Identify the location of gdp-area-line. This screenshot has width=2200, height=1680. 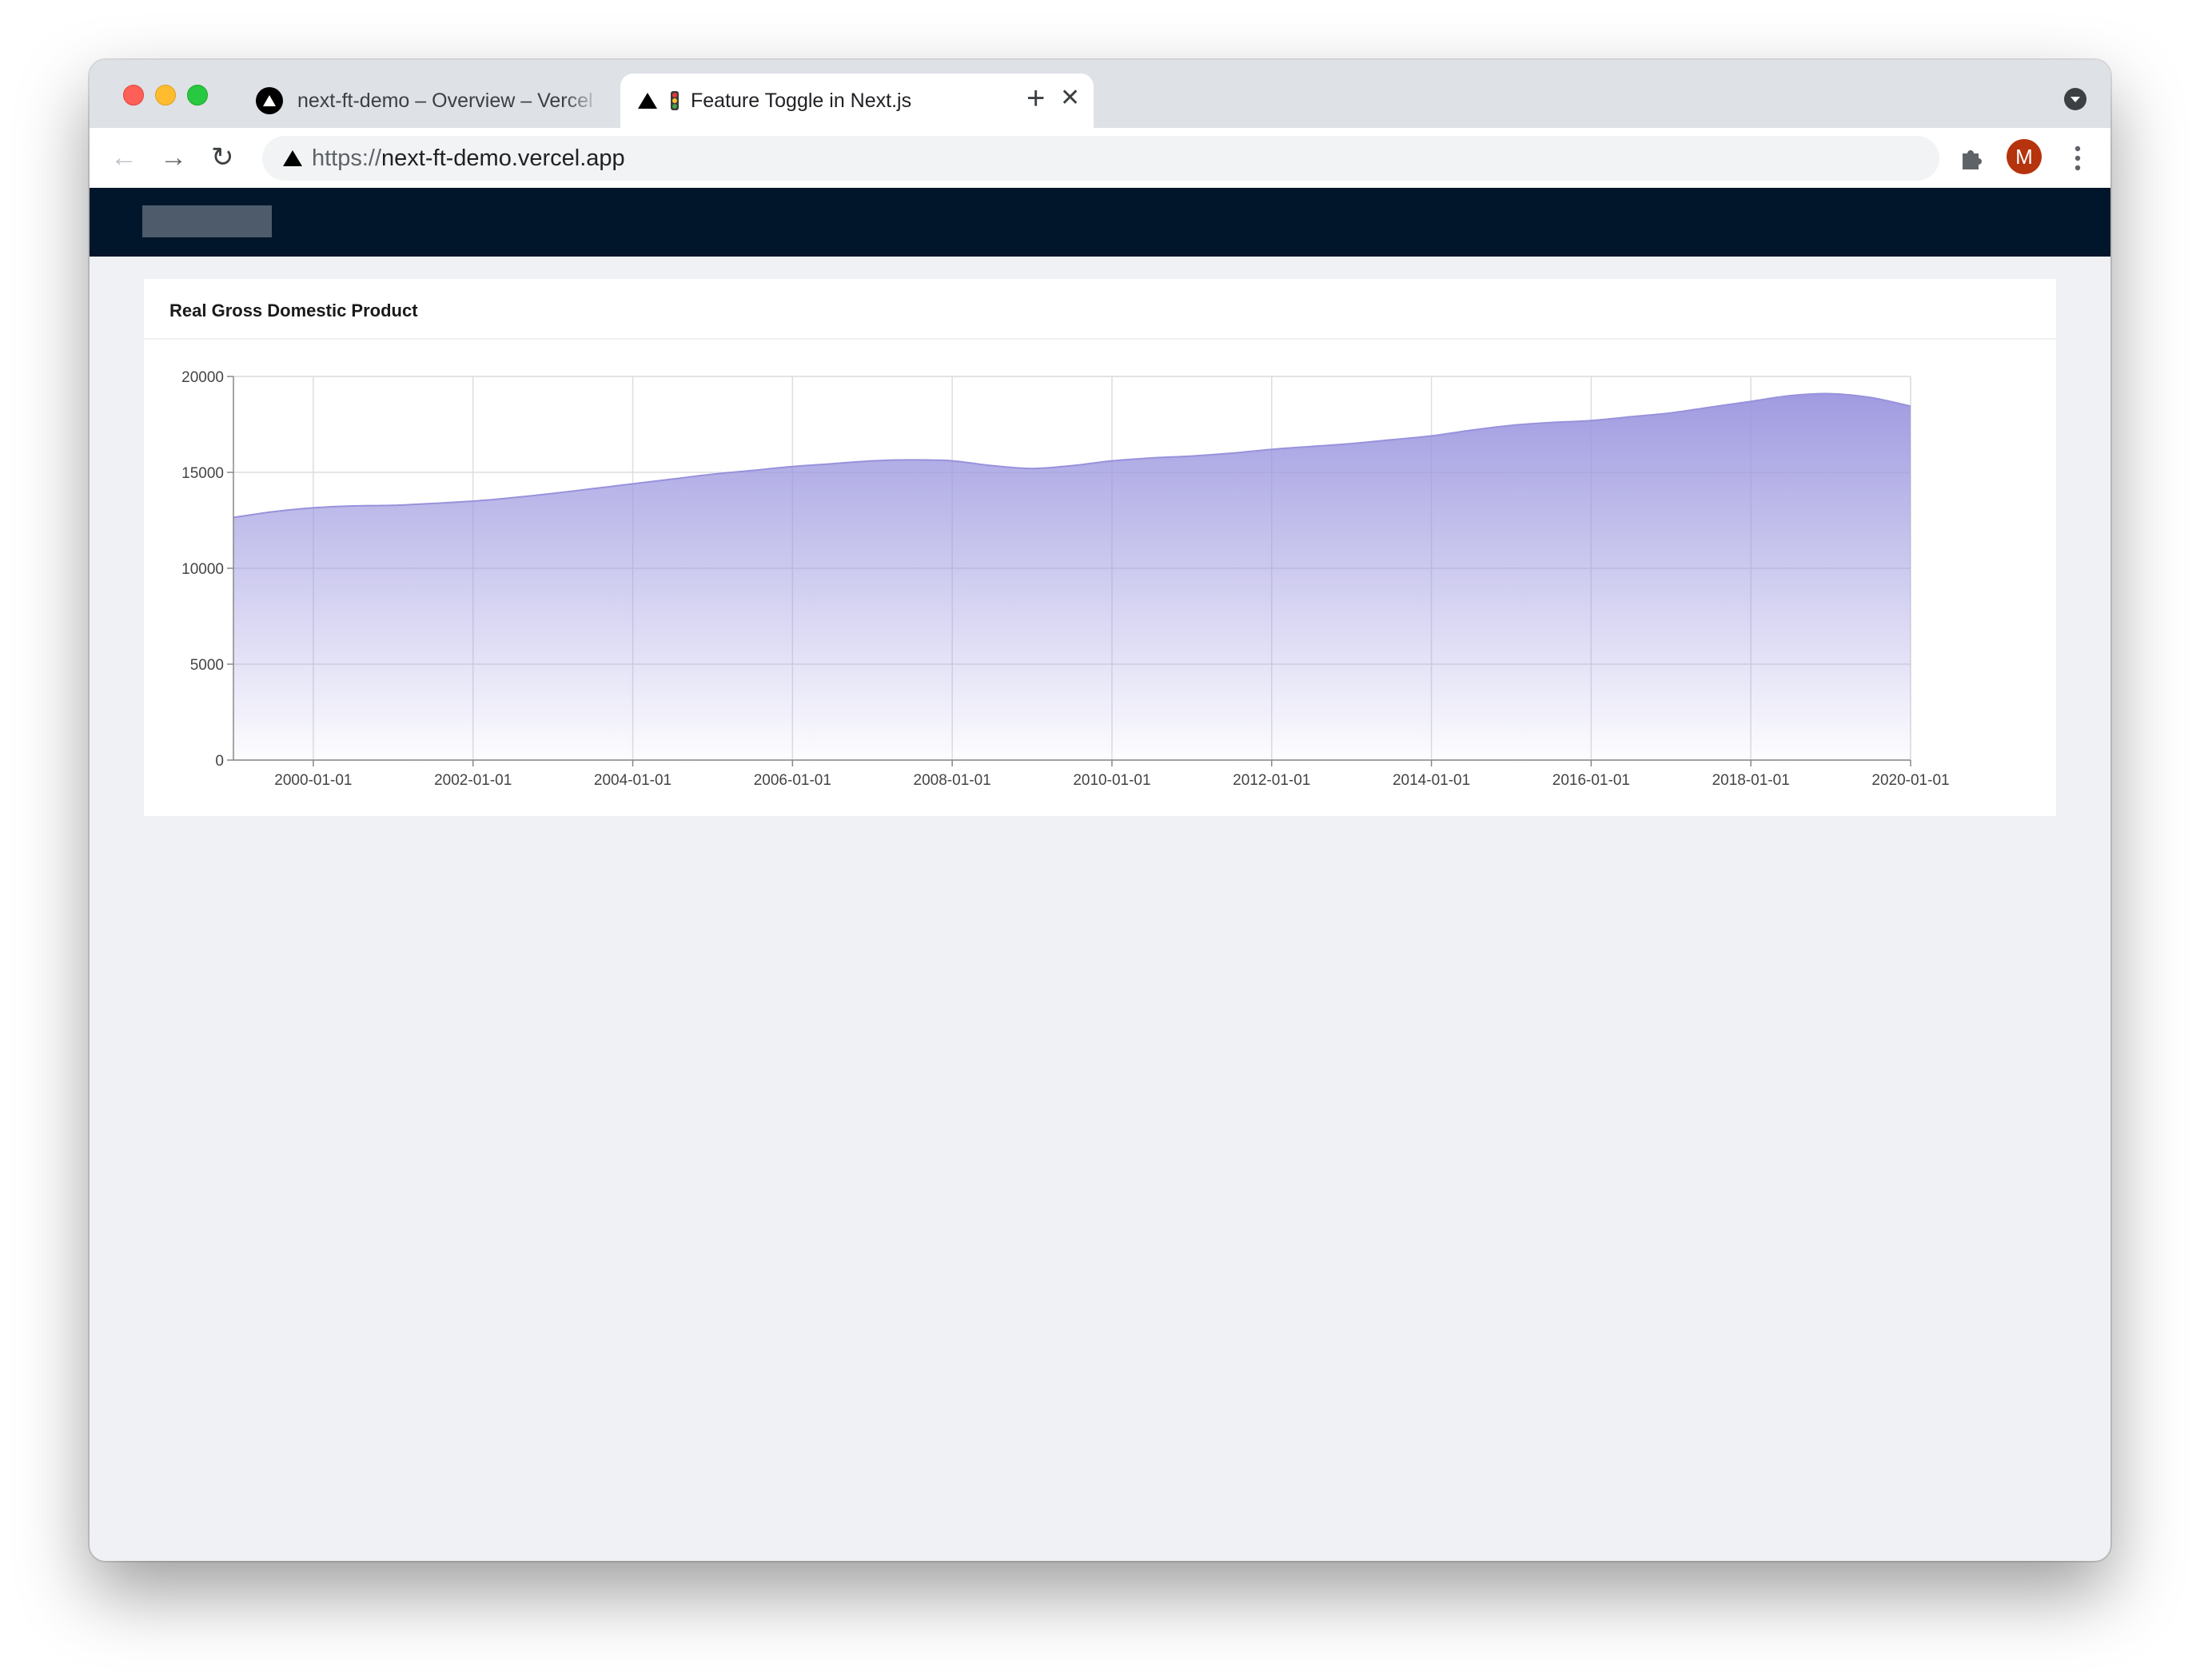
(1072, 455).